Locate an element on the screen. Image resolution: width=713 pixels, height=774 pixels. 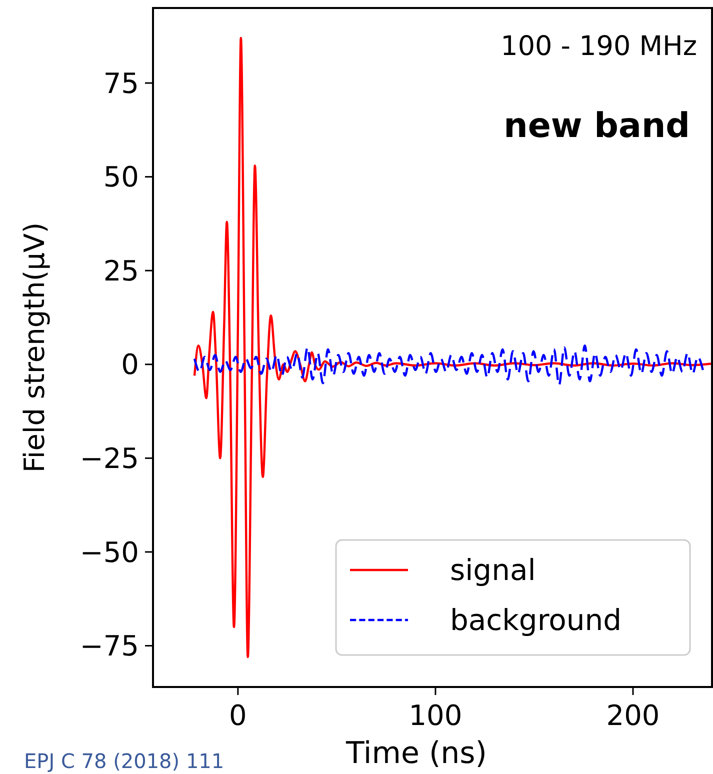
y-axis-title: Field strength(μV) is located at coordinates (34, 347).